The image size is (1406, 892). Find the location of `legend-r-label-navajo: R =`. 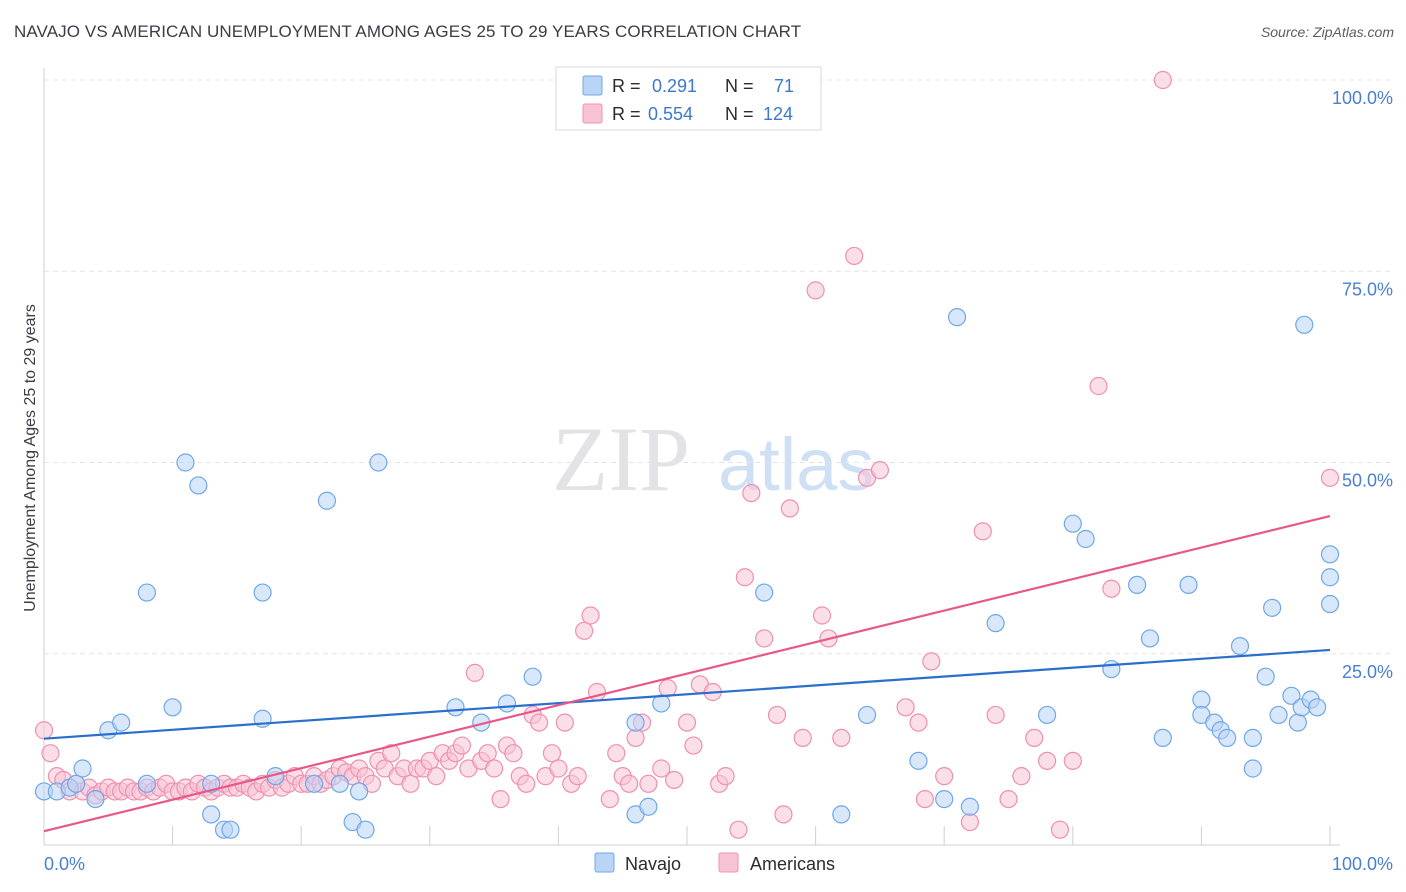

legend-r-label-navajo: R = is located at coordinates (626, 86).